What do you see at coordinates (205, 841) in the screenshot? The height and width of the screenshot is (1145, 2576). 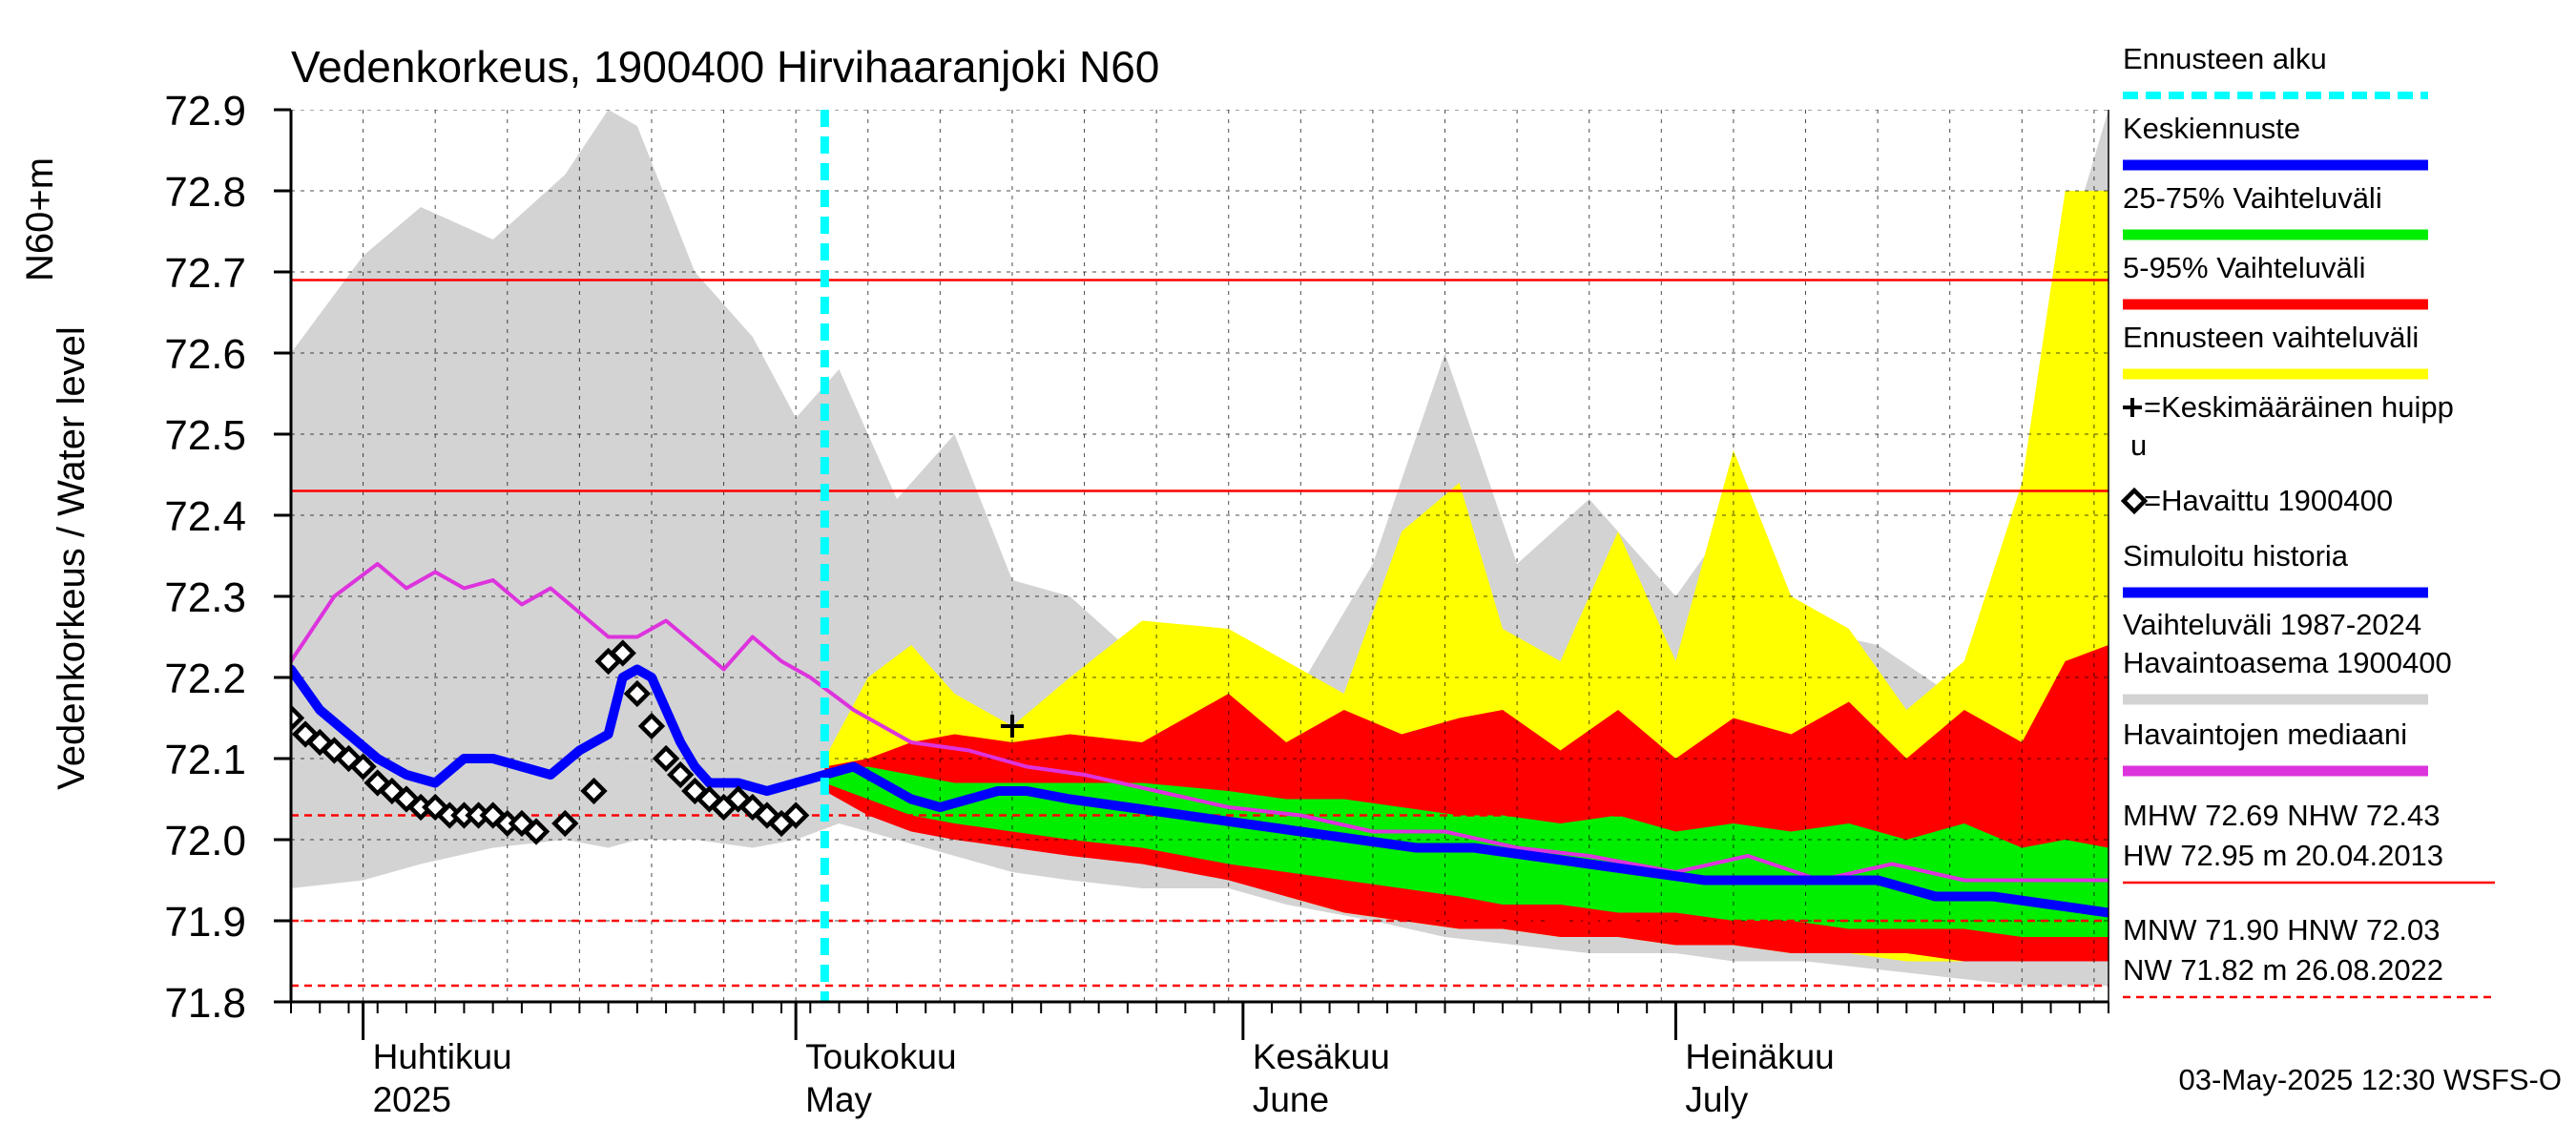 I see `y-tick-label: 72.0` at bounding box center [205, 841].